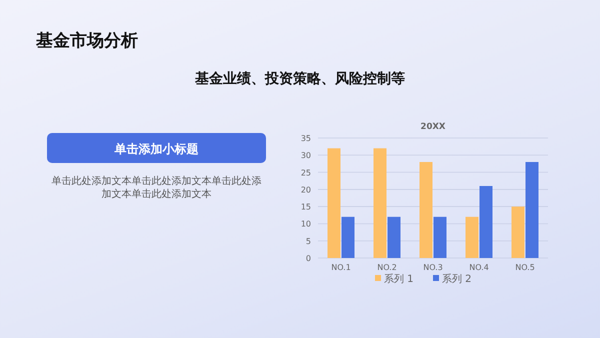 The width and height of the screenshot is (600, 338). What do you see at coordinates (299, 79) in the screenshot?
I see `text: 基金业绩、投资策略、风险控制等` at bounding box center [299, 79].